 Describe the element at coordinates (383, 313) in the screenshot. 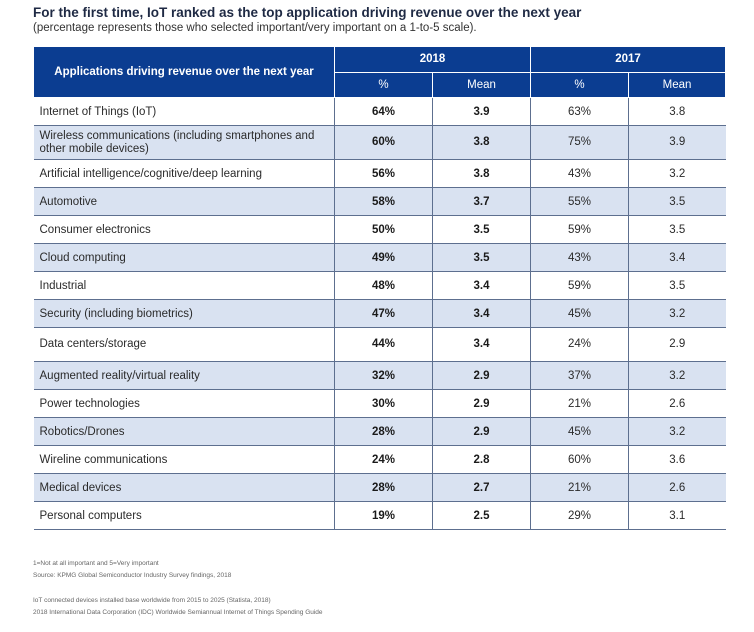

I see `pct-2018-cell: 47%` at that location.